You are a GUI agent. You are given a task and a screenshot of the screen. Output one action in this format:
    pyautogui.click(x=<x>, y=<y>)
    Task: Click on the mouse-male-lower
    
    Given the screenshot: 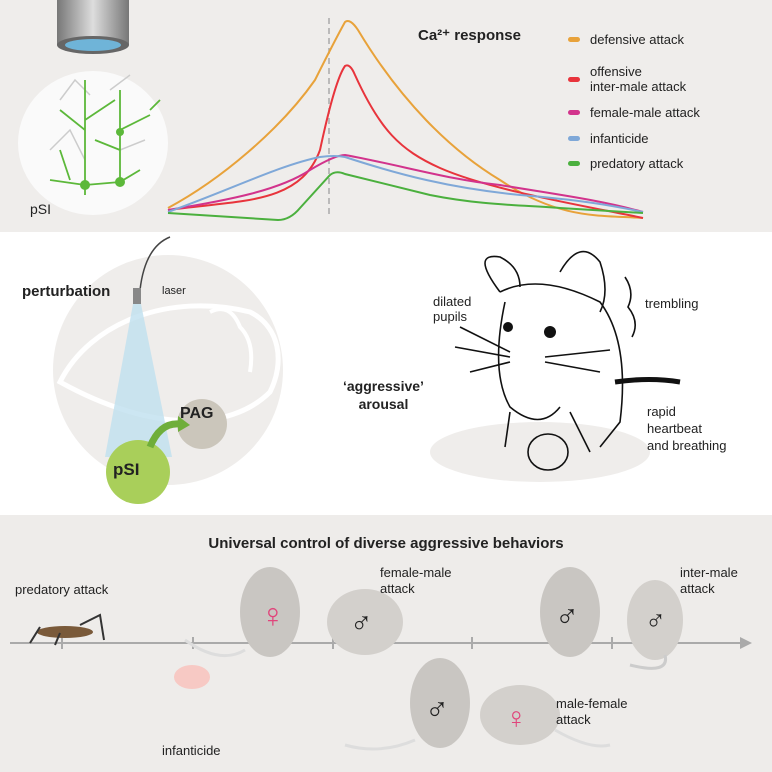 What is the action you would take?
    pyautogui.click(x=407, y=704)
    